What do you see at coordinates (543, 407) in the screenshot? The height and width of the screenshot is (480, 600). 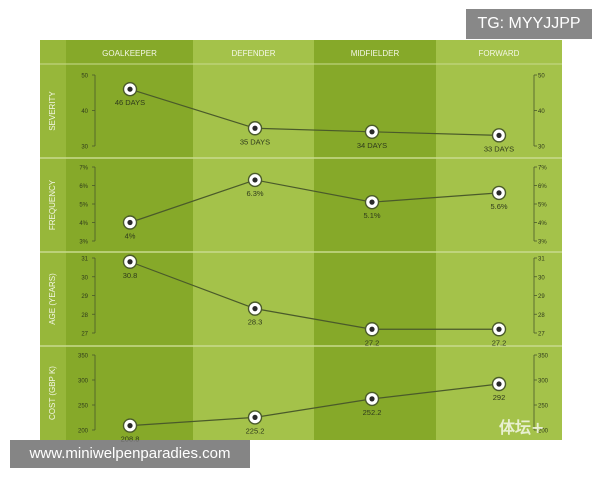 I see `tick-label-right: 250` at bounding box center [543, 407].